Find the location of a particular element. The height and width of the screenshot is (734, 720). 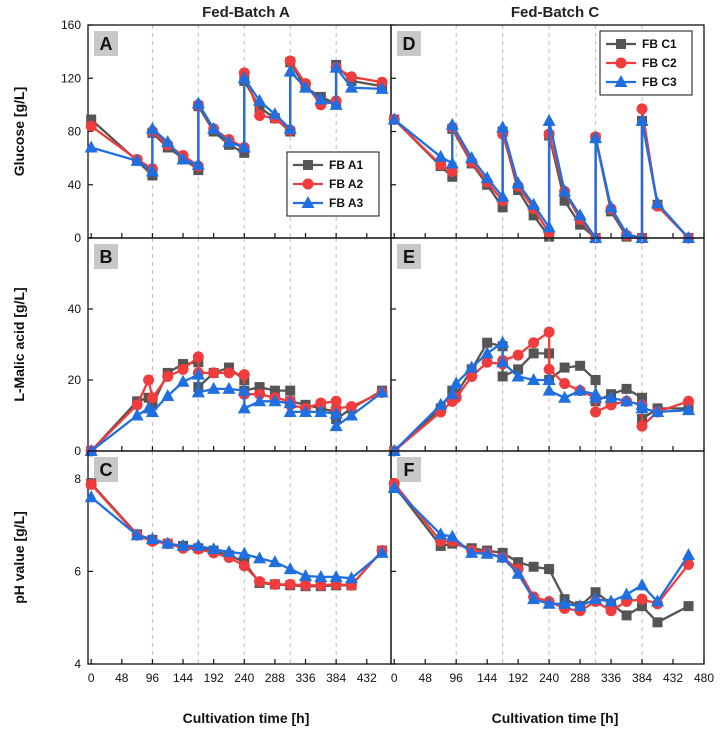

y-axis-label: pH value [g/L] is located at coordinates (19, 557).